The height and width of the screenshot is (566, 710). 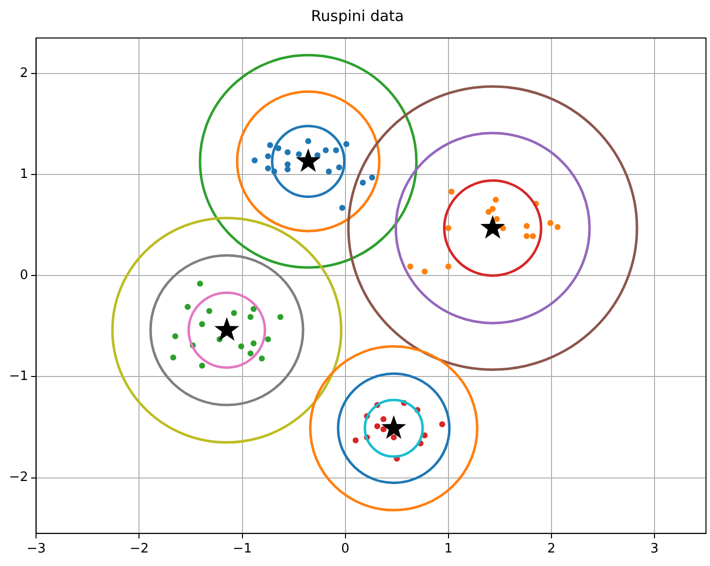 I want to click on y-tick-label: 1, so click(x=24, y=174).